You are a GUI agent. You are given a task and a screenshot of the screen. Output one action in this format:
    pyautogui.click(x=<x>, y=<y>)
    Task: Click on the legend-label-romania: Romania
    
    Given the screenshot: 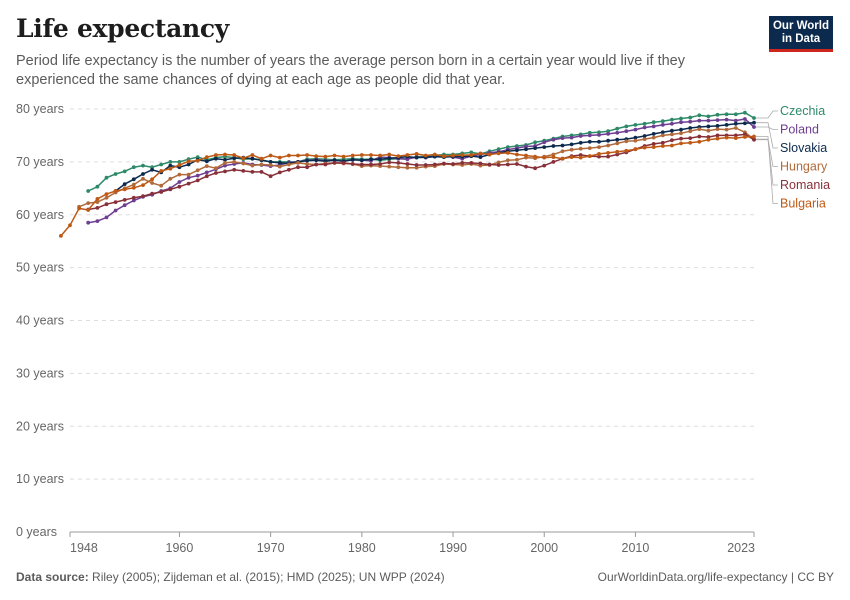 What is the action you would take?
    pyautogui.click(x=805, y=185)
    